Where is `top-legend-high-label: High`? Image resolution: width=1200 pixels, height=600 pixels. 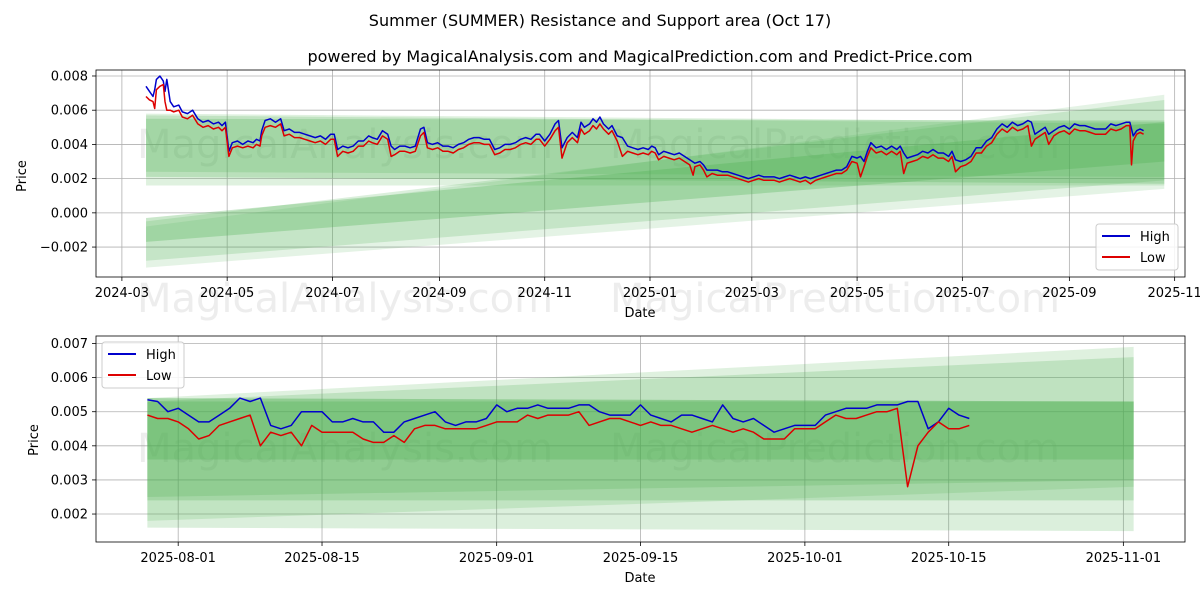 top-legend-high-label: High is located at coordinates (1155, 237).